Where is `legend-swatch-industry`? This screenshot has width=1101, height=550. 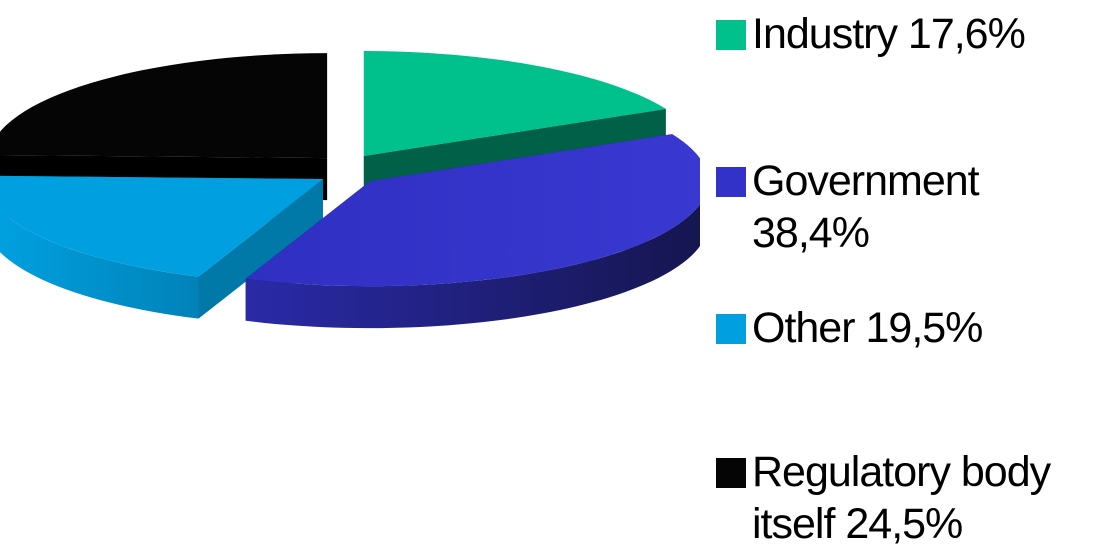
legend-swatch-industry is located at coordinates (731, 35).